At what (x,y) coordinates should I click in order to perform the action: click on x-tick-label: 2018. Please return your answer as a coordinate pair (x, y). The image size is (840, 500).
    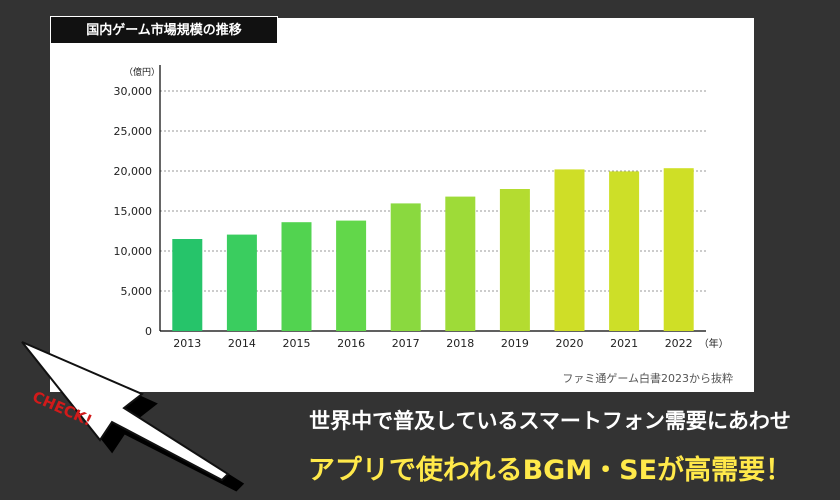
    Looking at the image, I should click on (460, 343).